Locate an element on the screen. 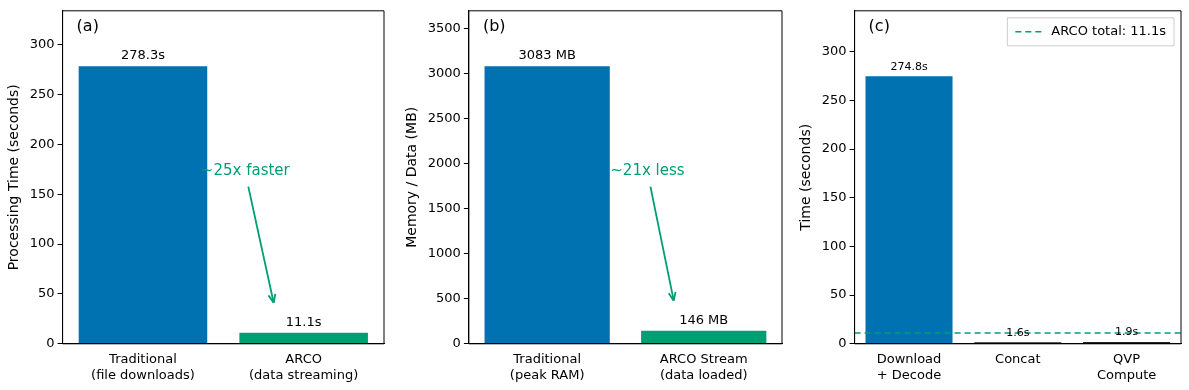 Image resolution: width=1189 pixels, height=390 pixels. x-tick-label: Concat is located at coordinates (1018, 358).